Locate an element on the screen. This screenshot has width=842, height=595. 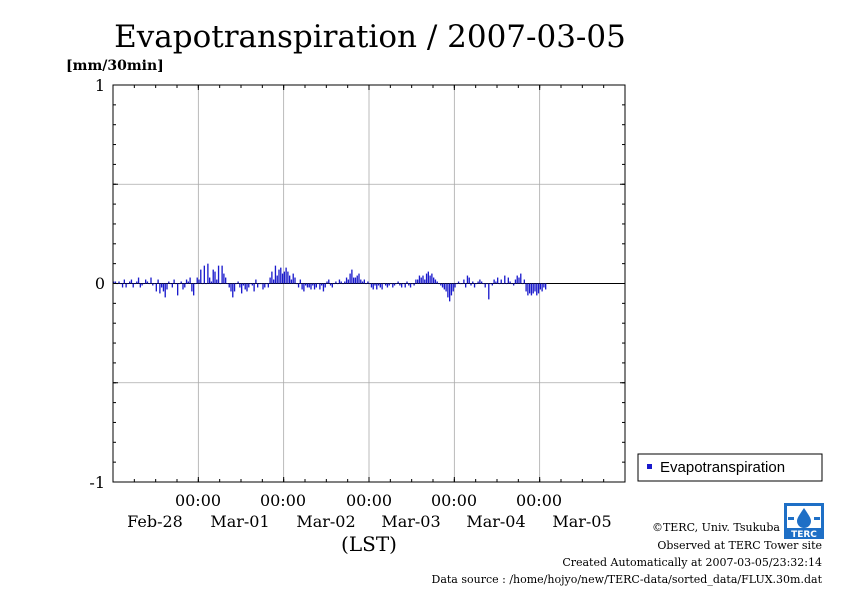
y-tick-label-zero: 0 is located at coordinates (100, 283).